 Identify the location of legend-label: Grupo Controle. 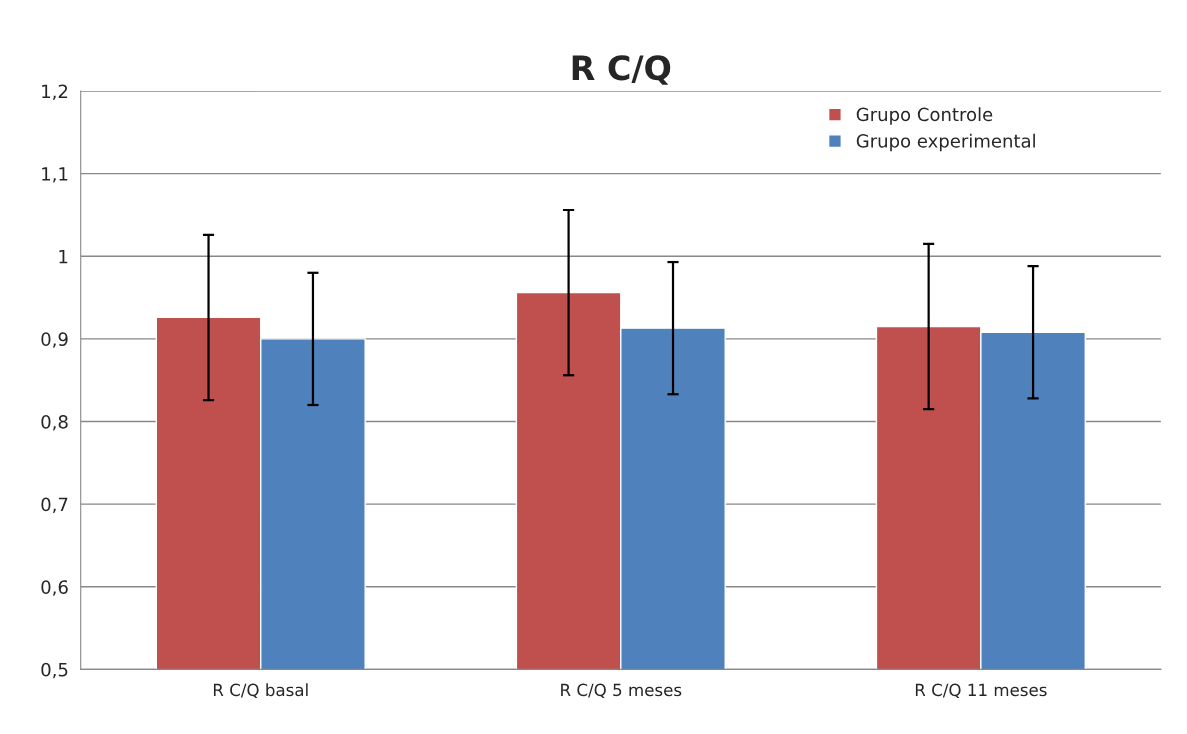
(924, 116).